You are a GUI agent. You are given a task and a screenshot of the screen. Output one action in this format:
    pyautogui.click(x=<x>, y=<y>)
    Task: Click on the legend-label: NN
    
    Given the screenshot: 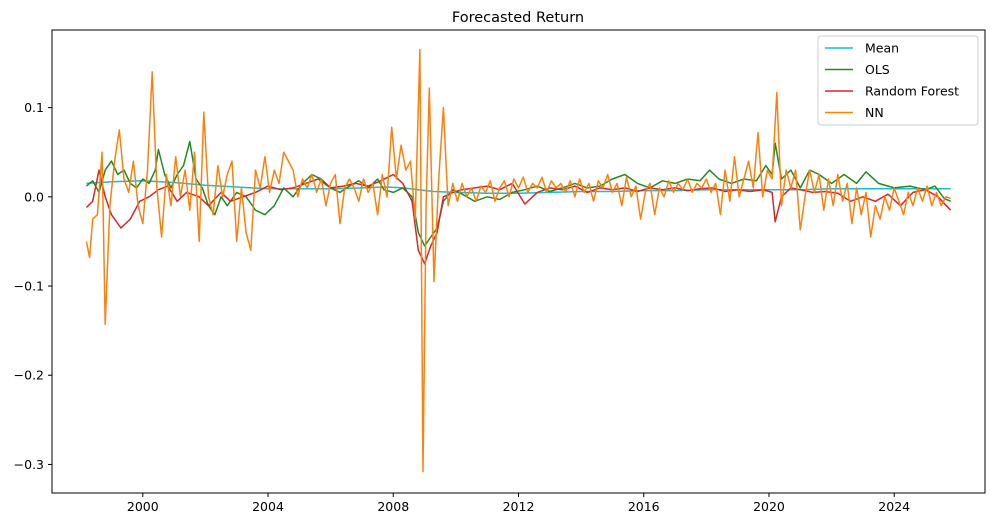 What is the action you would take?
    pyautogui.click(x=874, y=112)
    